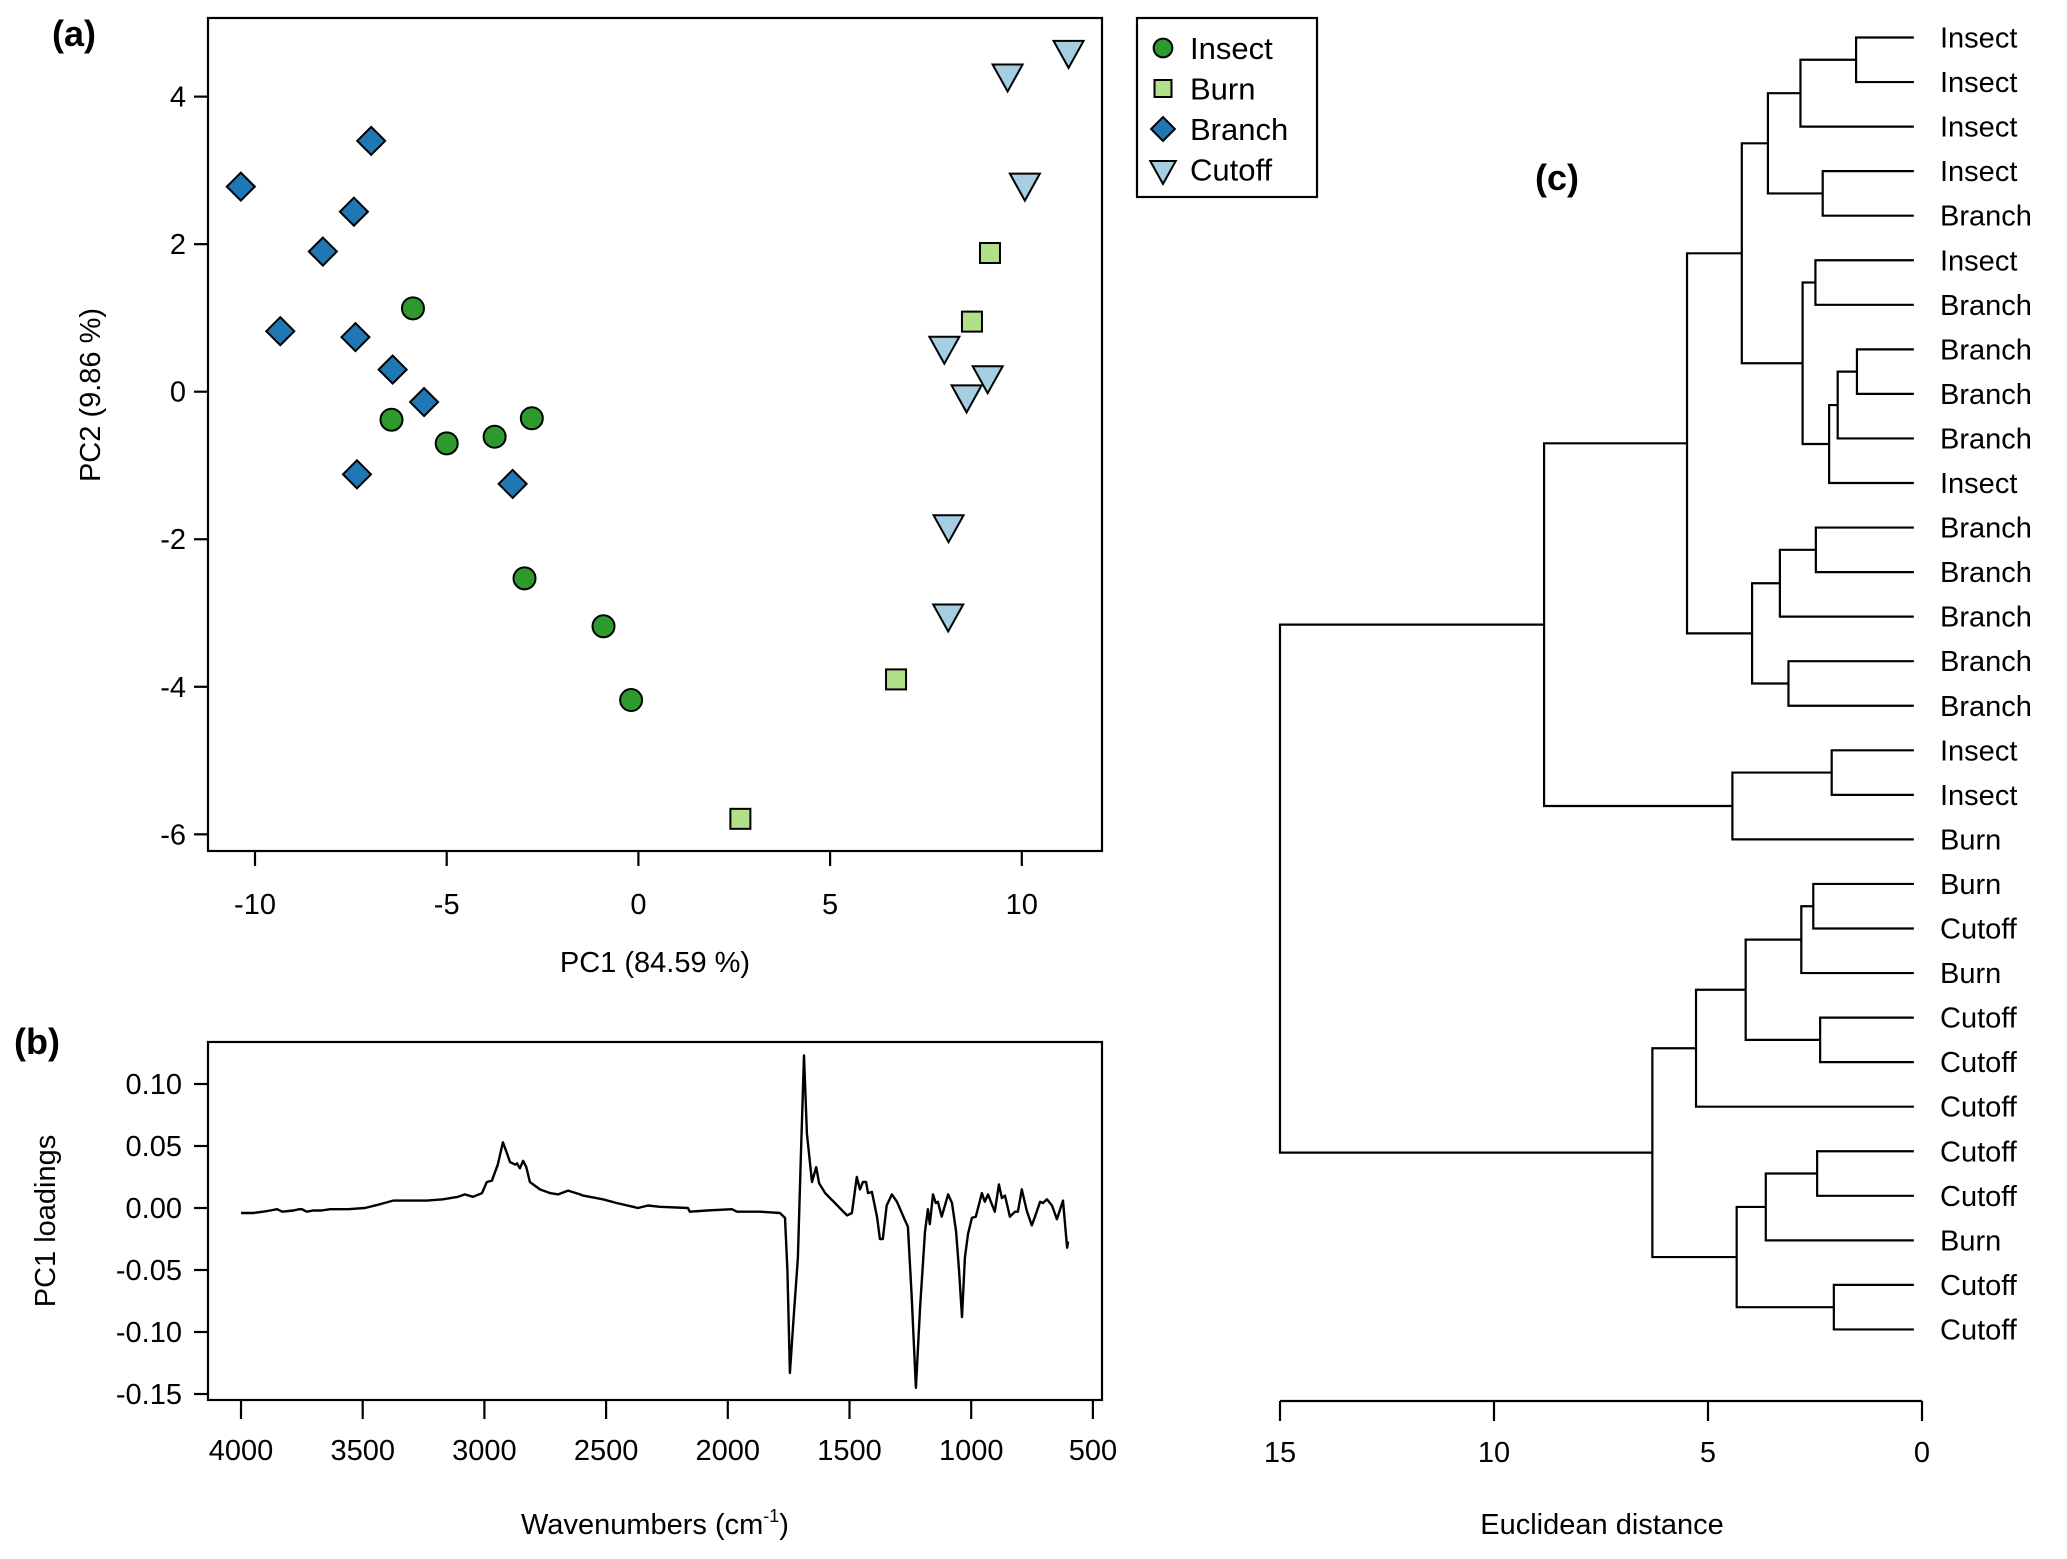  I want to click on series-insect, so click(511, 504).